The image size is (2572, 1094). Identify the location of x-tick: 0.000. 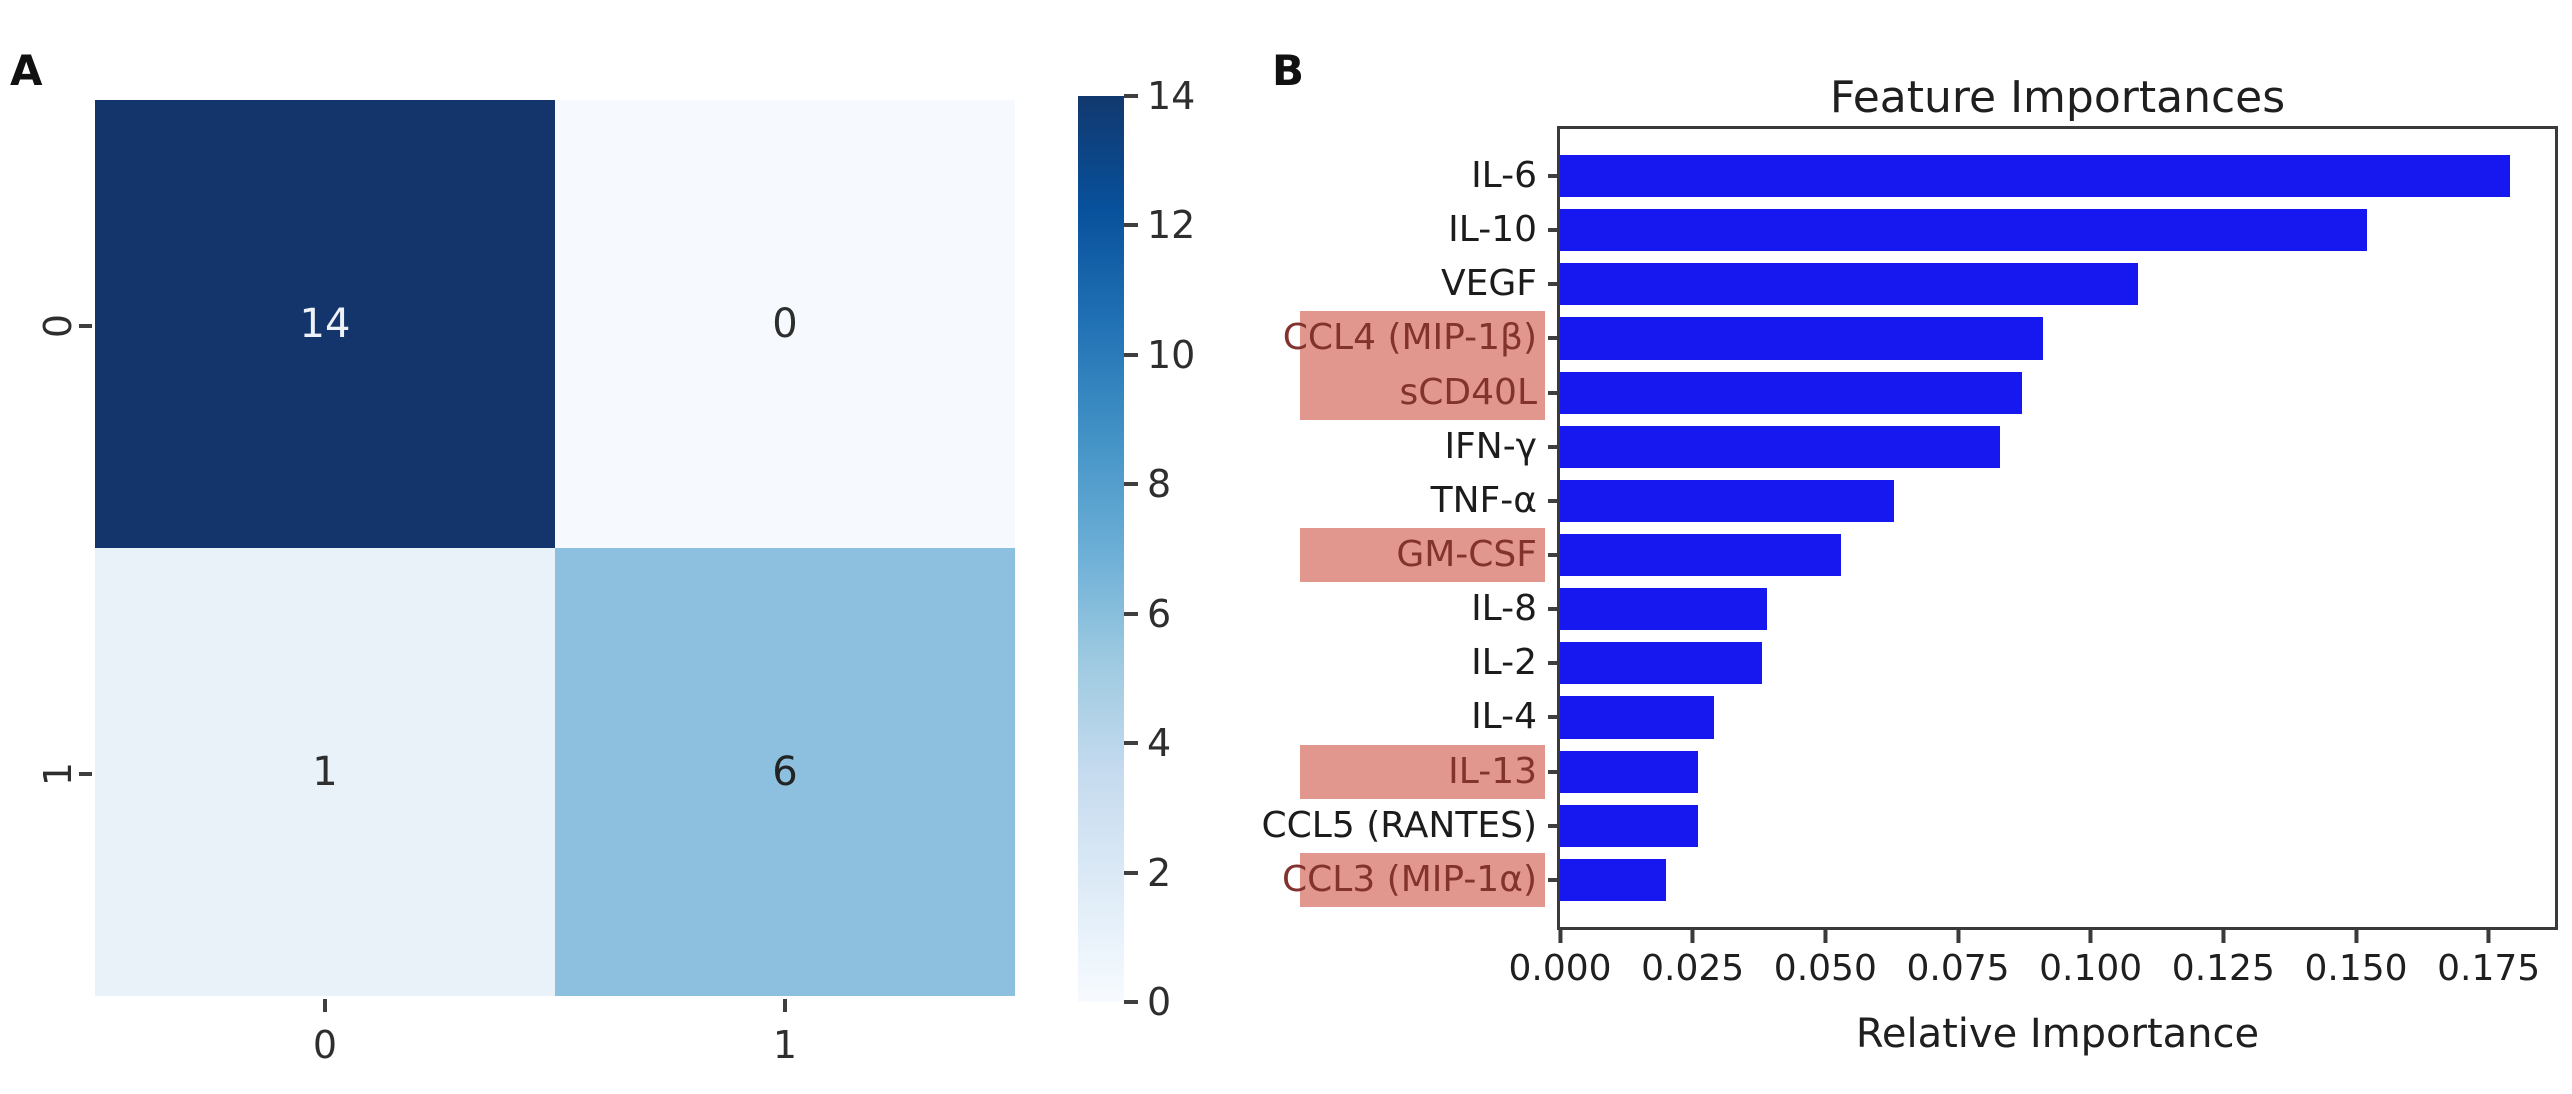
(1560, 959).